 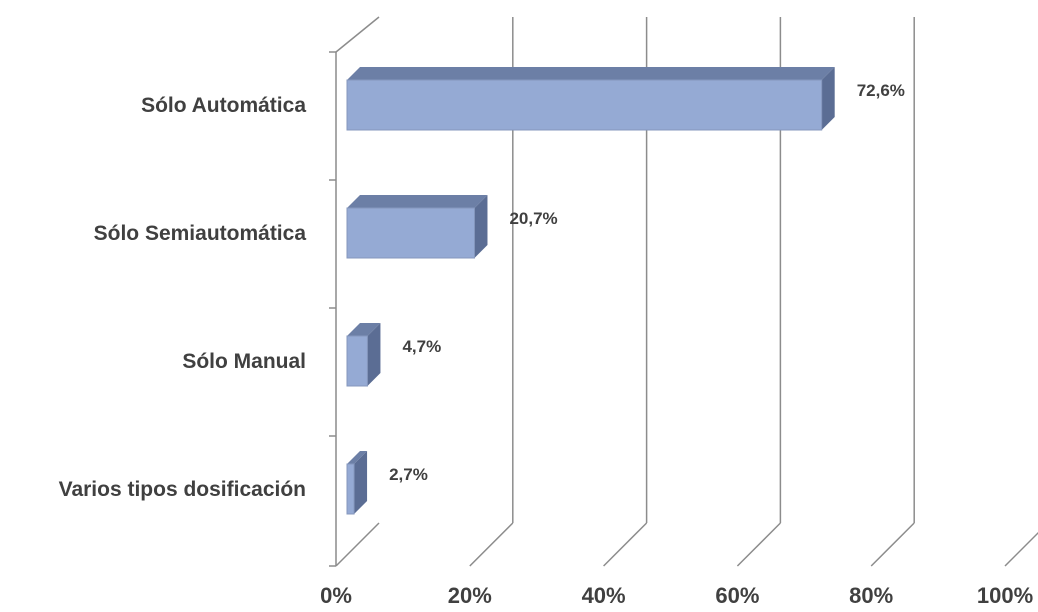 I want to click on category-label: Varios tipos dosificación, so click(x=182, y=489).